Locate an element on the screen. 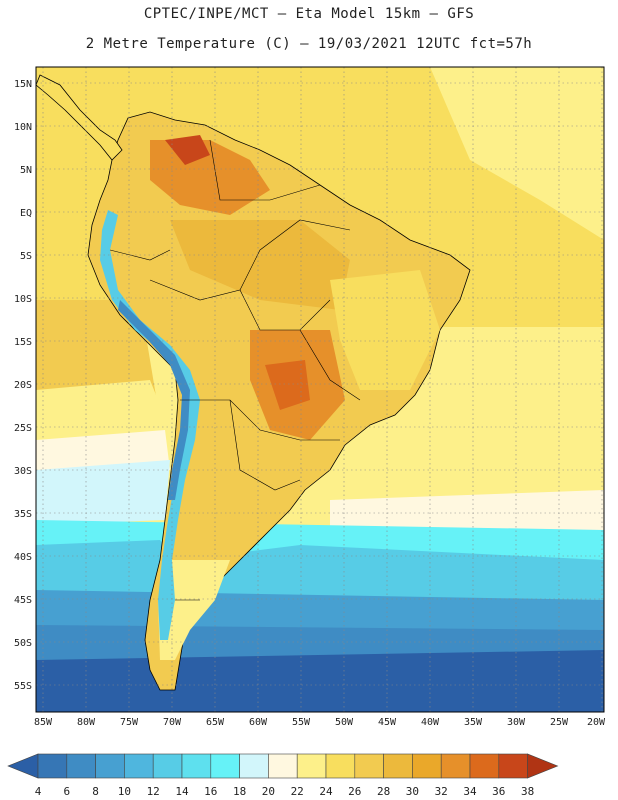  andes-cold-strip is located at coordinates (150, 425).